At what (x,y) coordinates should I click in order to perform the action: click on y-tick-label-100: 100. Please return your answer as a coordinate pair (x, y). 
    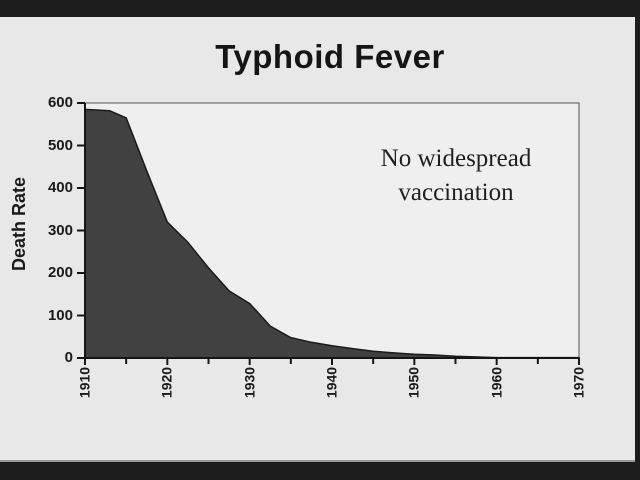
    Looking at the image, I should click on (60, 315).